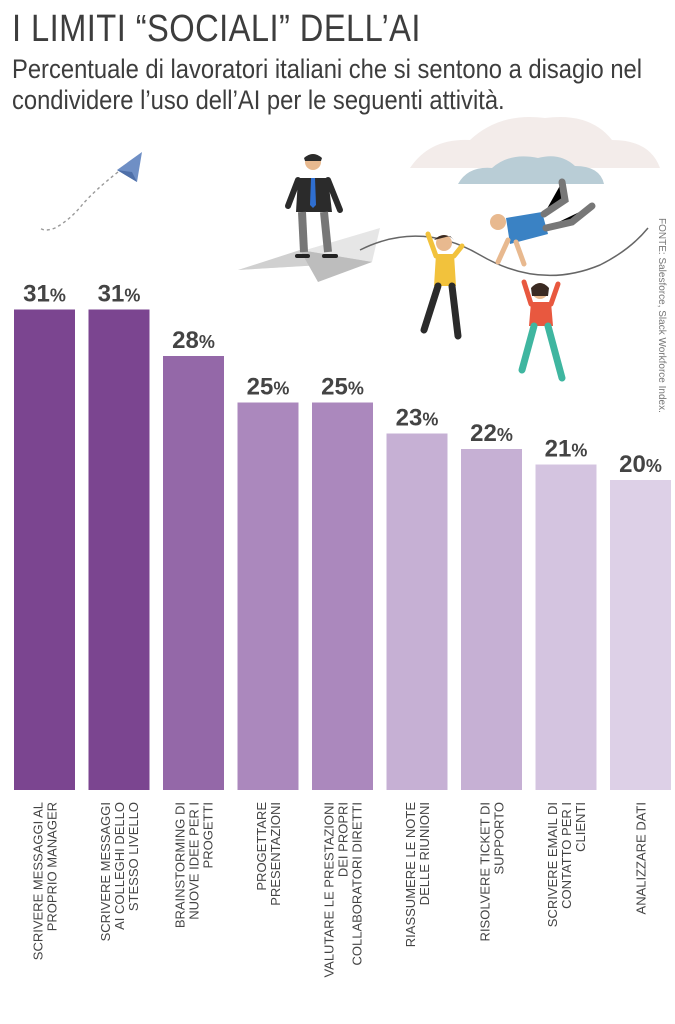  What do you see at coordinates (485, 871) in the screenshot?
I see `category-label-line: RISOLVERE TICKET DI` at bounding box center [485, 871].